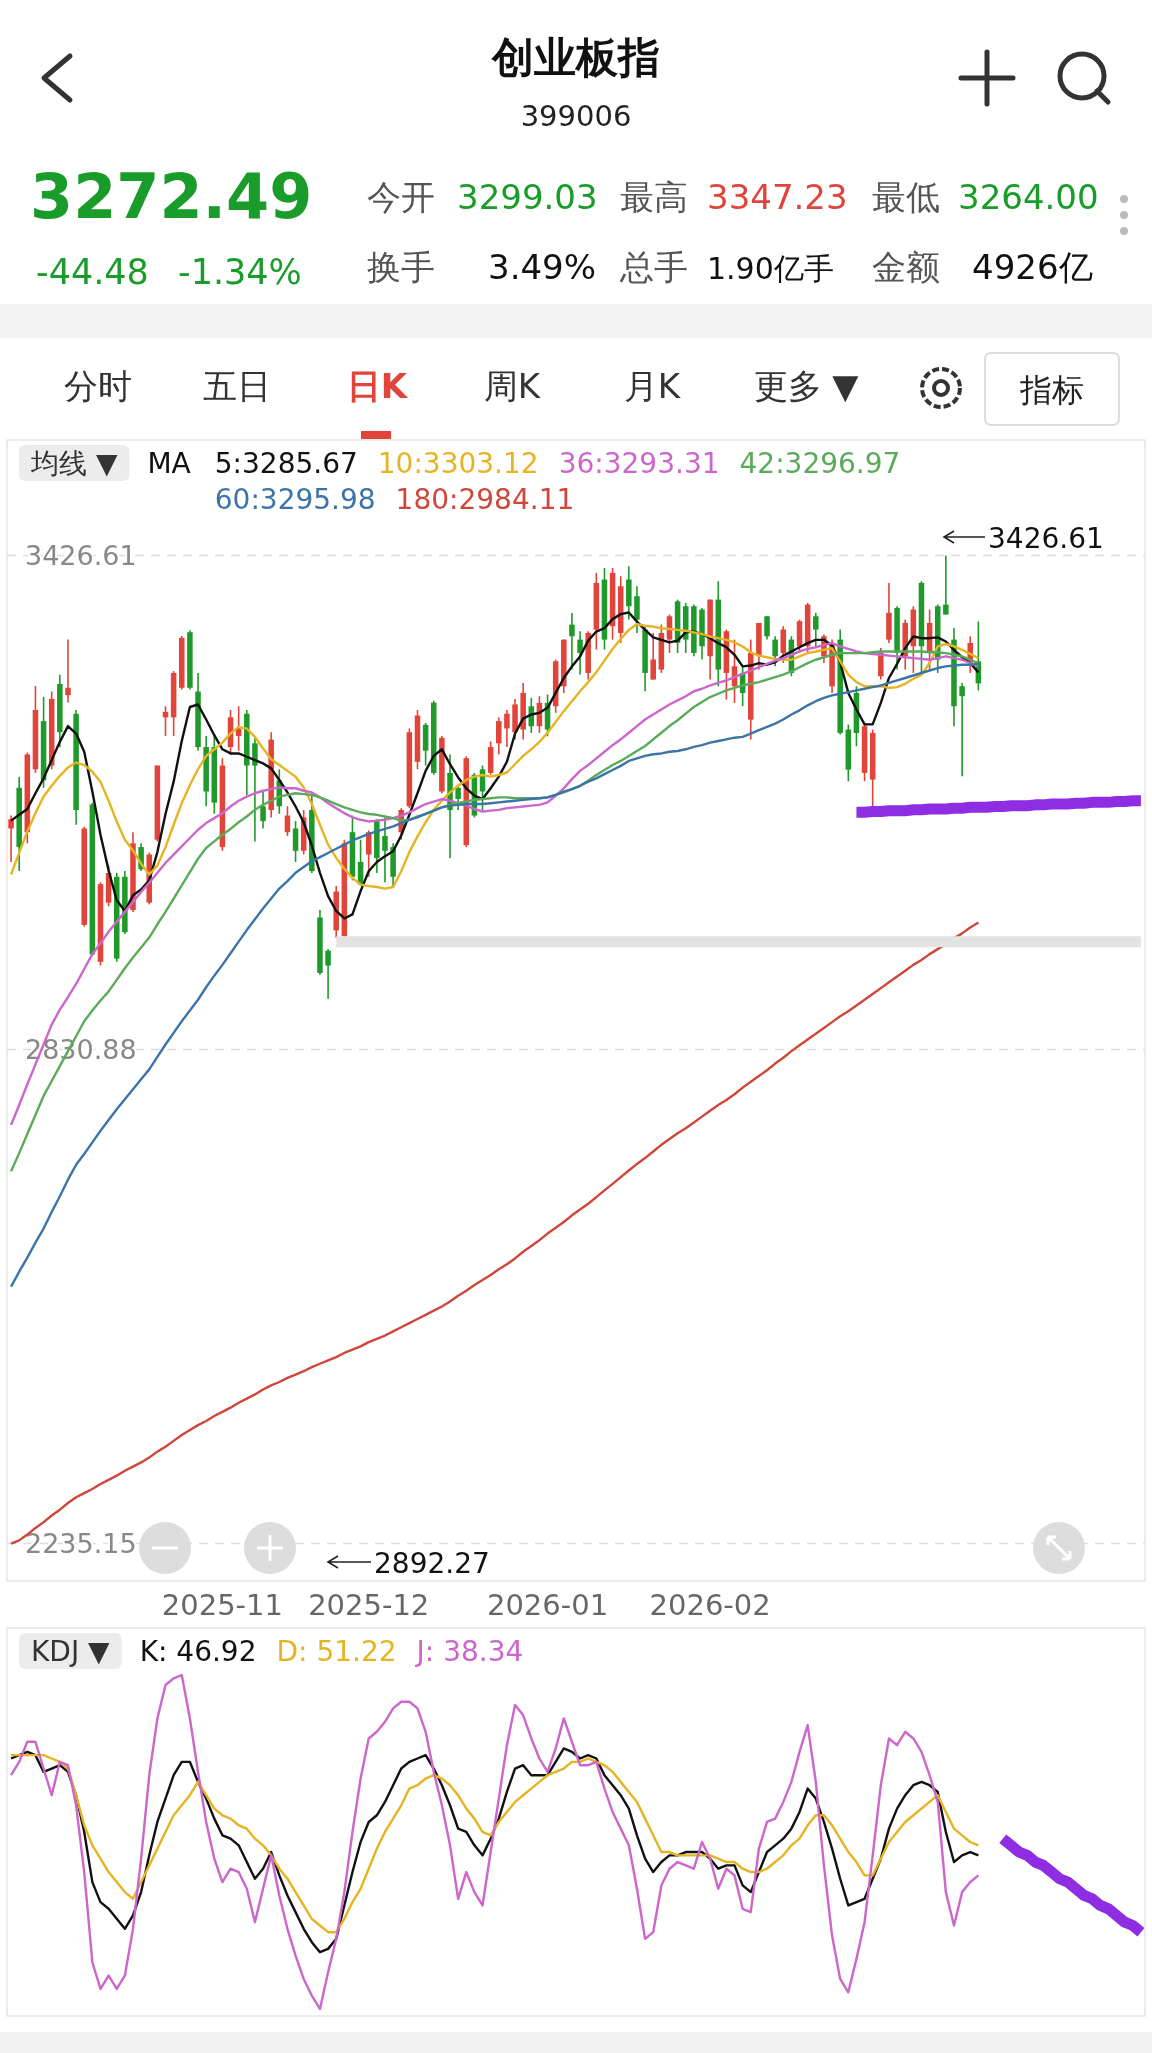 The height and width of the screenshot is (2053, 1152). Describe the element at coordinates (820, 463) in the screenshot. I see `text: 42:3296.97` at that location.